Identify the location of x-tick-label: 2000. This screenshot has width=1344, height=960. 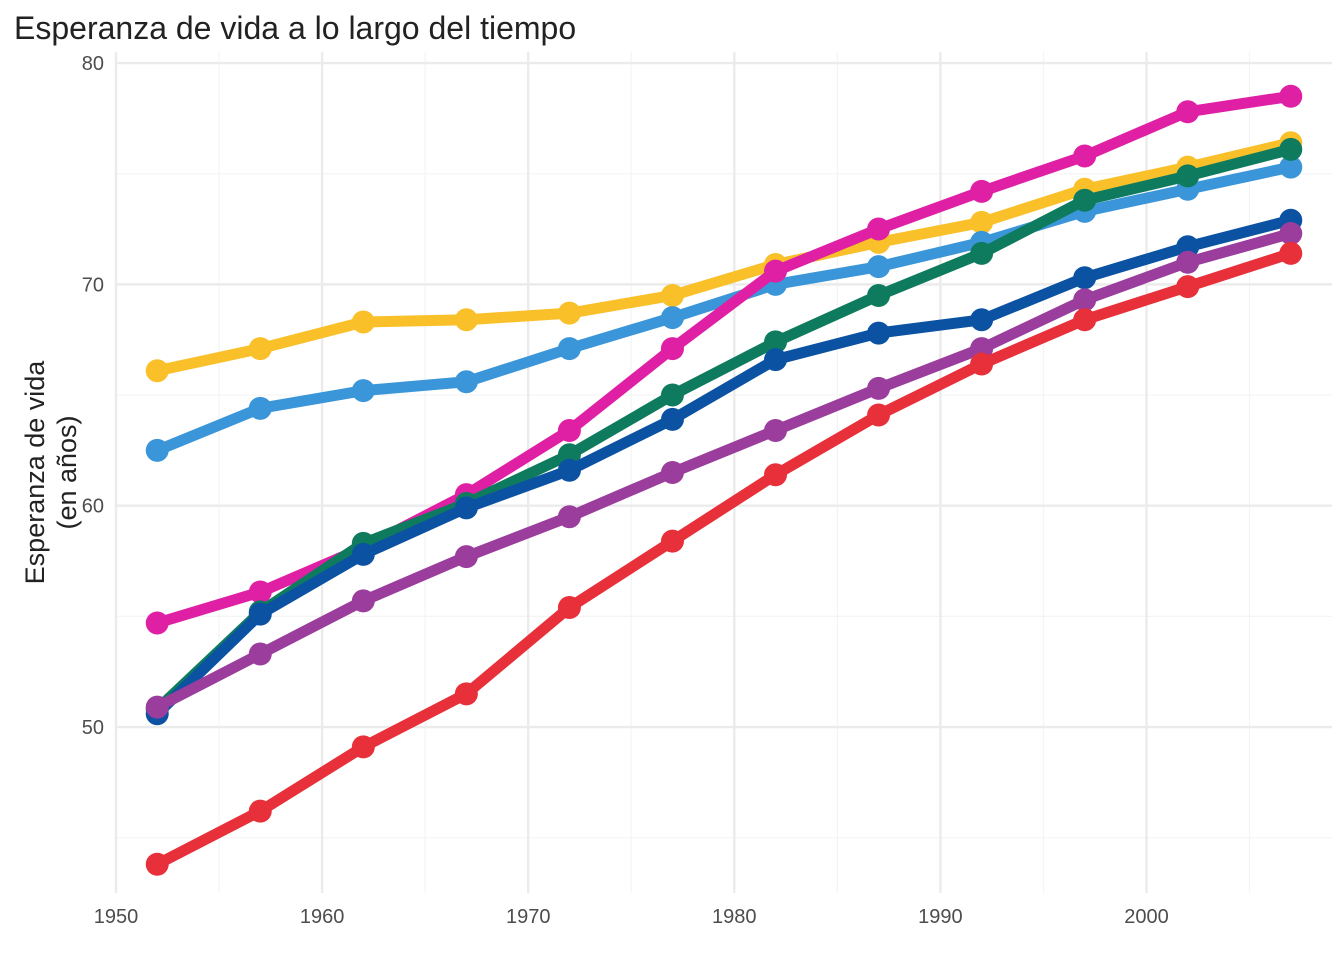
(1146, 917).